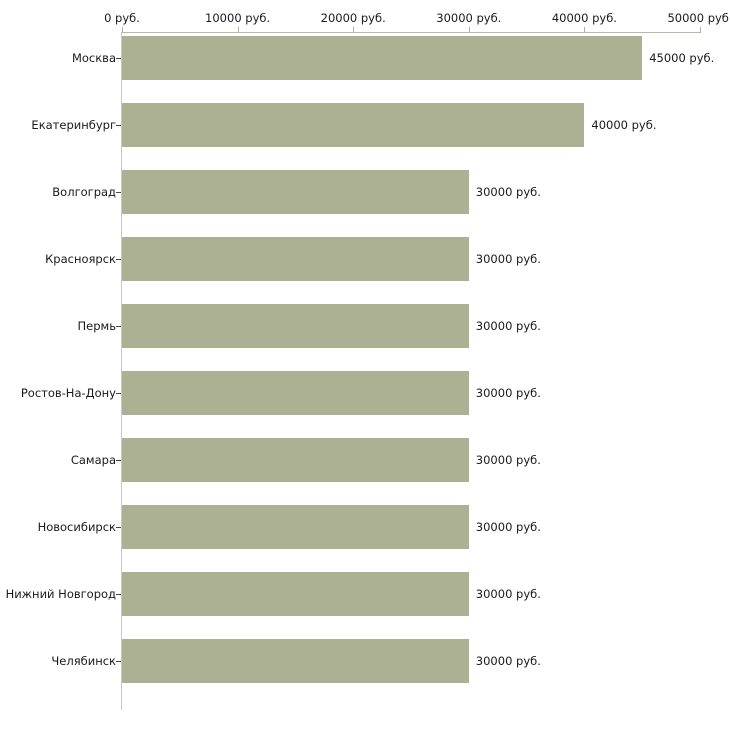 The width and height of the screenshot is (730, 730). What do you see at coordinates (121, 371) in the screenshot?
I see `y-axis-line` at bounding box center [121, 371].